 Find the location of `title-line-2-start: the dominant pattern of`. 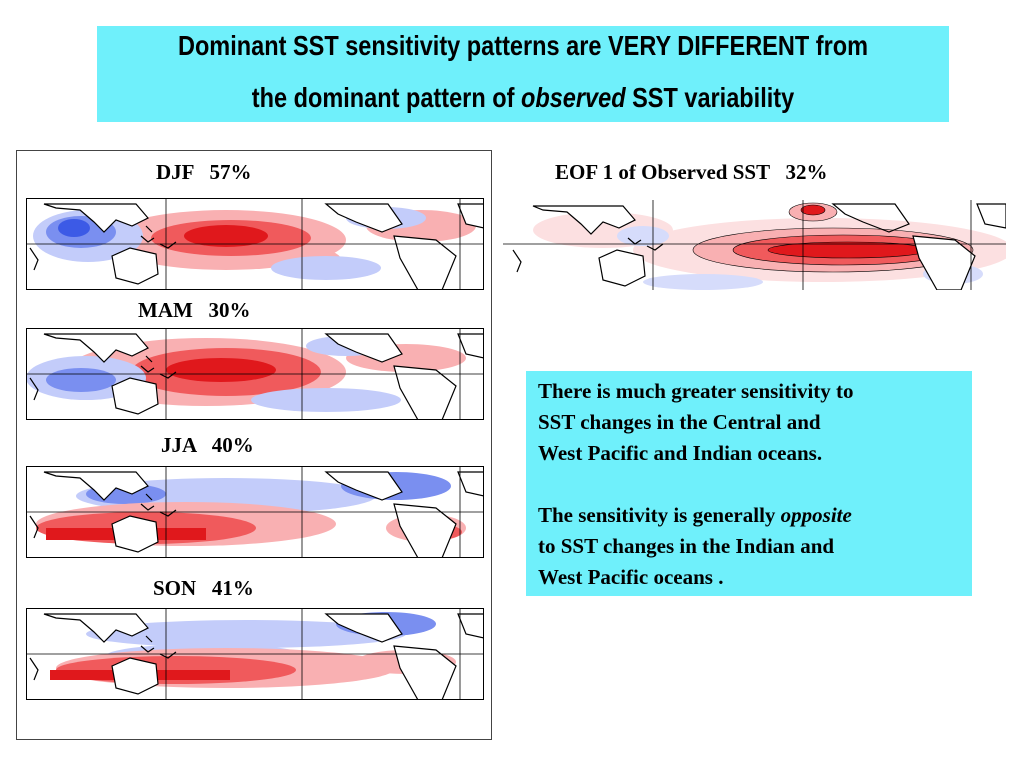

title-line-2-start: the dominant pattern of is located at coordinates (386, 97).